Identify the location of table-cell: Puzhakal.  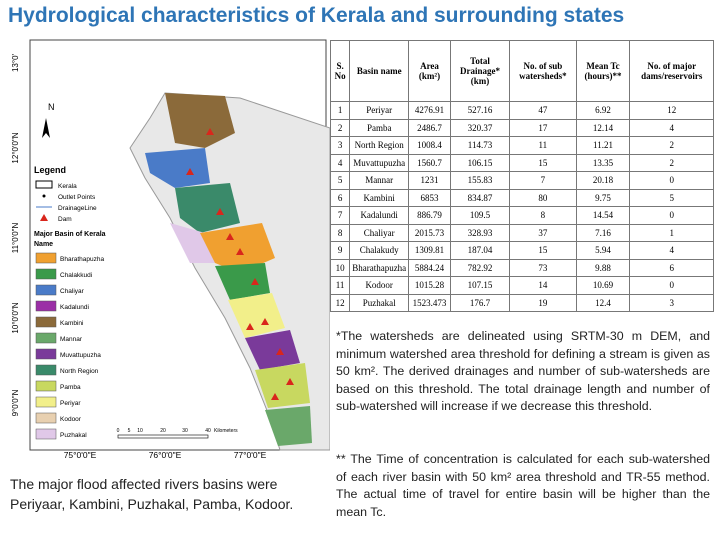
(379, 302).